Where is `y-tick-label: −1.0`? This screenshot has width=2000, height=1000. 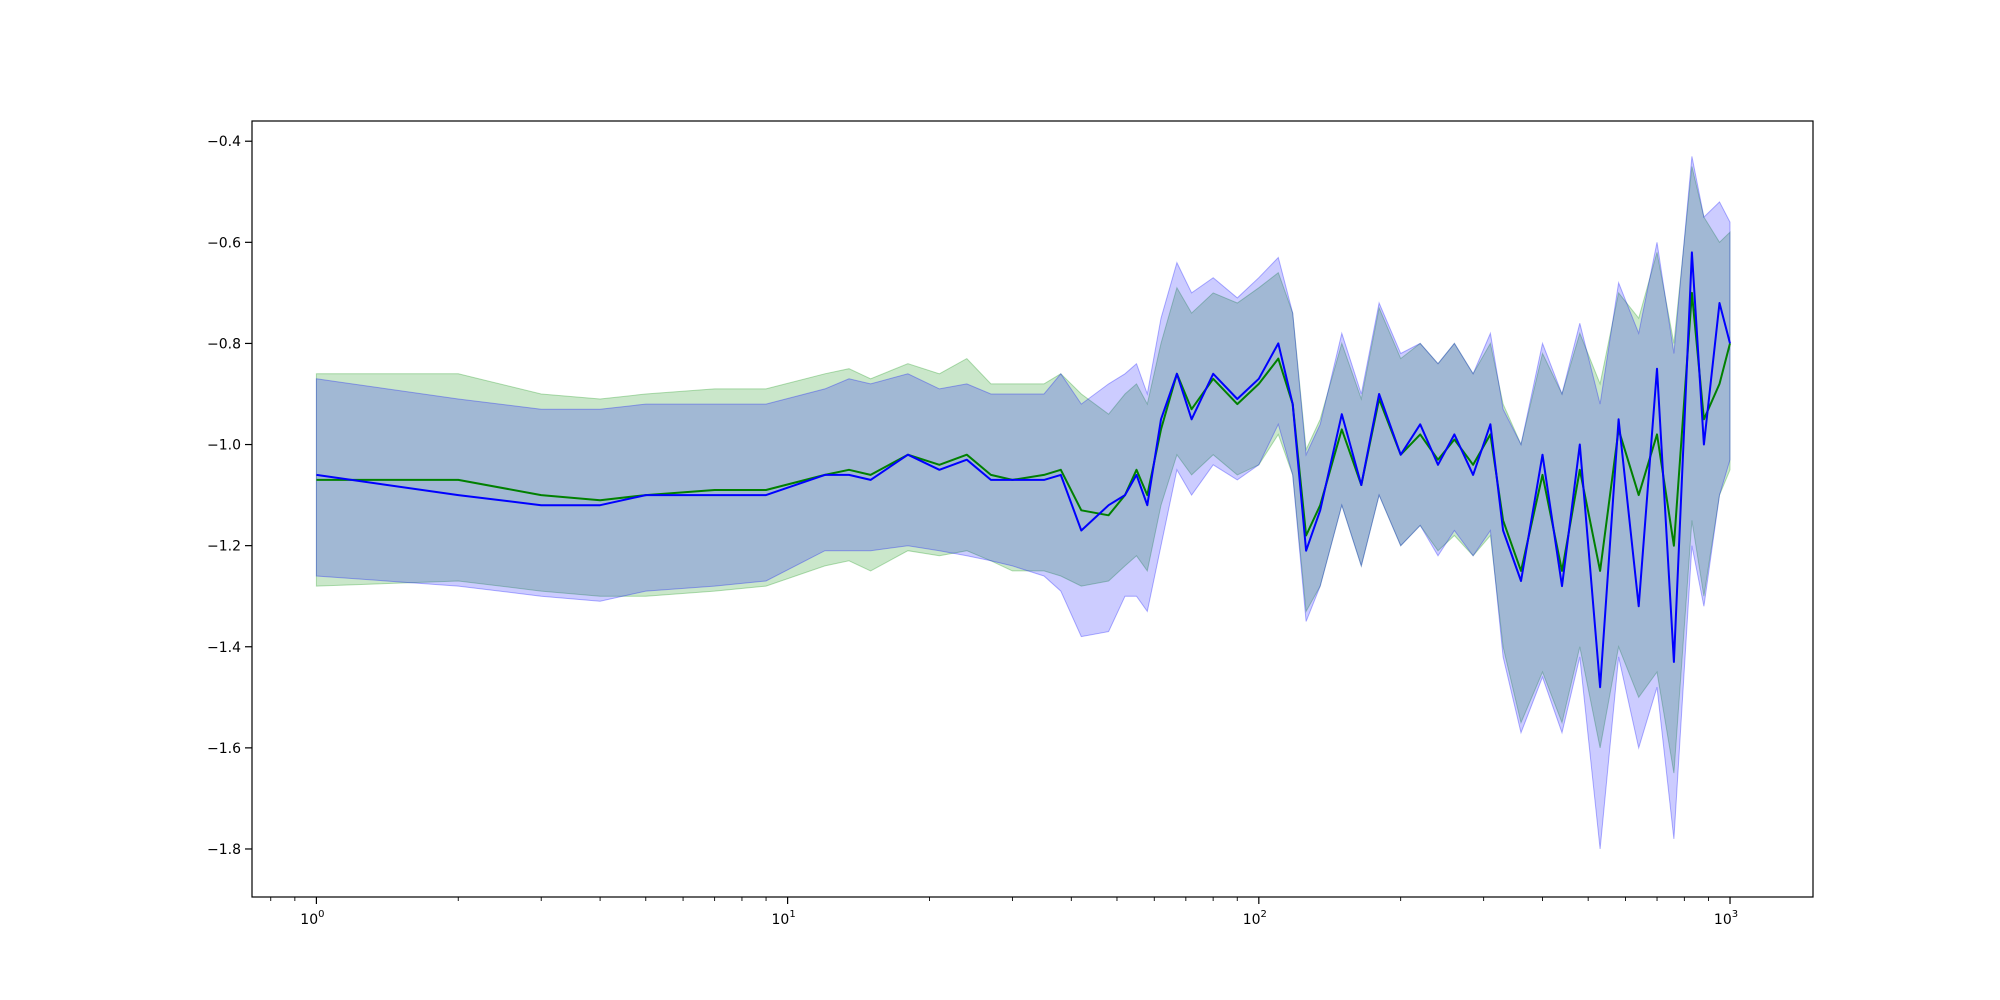 y-tick-label: −1.0 is located at coordinates (224, 446).